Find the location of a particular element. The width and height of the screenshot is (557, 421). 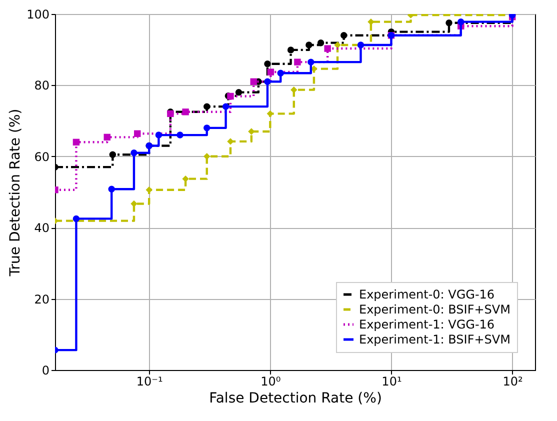

y-tick-label: 80 is located at coordinates (42, 85).